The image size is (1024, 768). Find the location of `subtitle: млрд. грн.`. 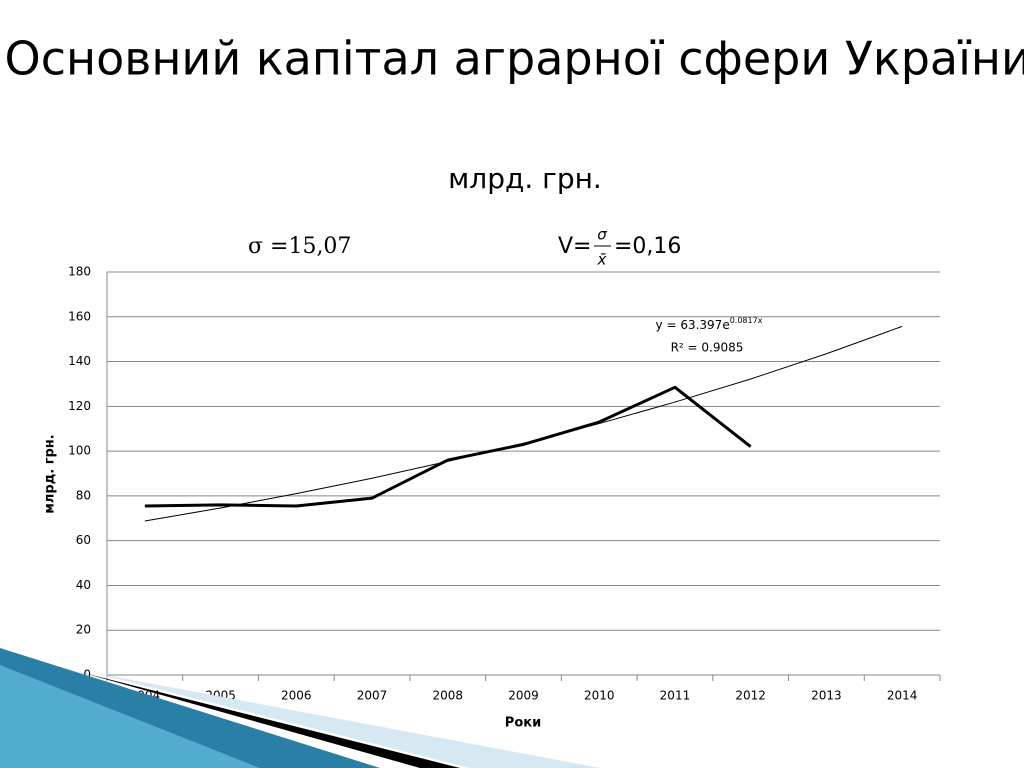

subtitle: млрд. грн. is located at coordinates (525, 178).